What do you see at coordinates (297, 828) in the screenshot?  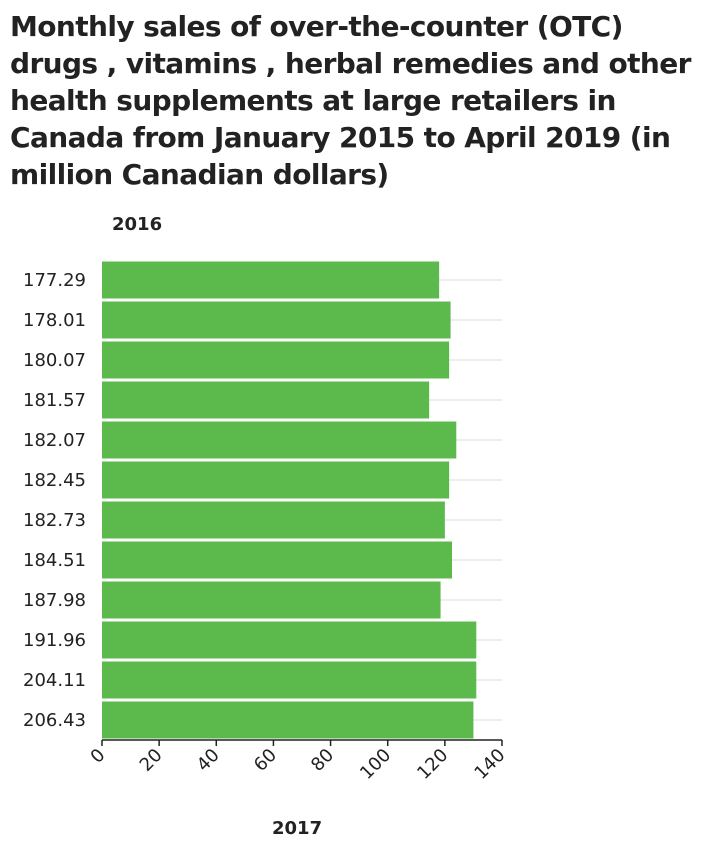 I see `x-axis-label: 2017` at bounding box center [297, 828].